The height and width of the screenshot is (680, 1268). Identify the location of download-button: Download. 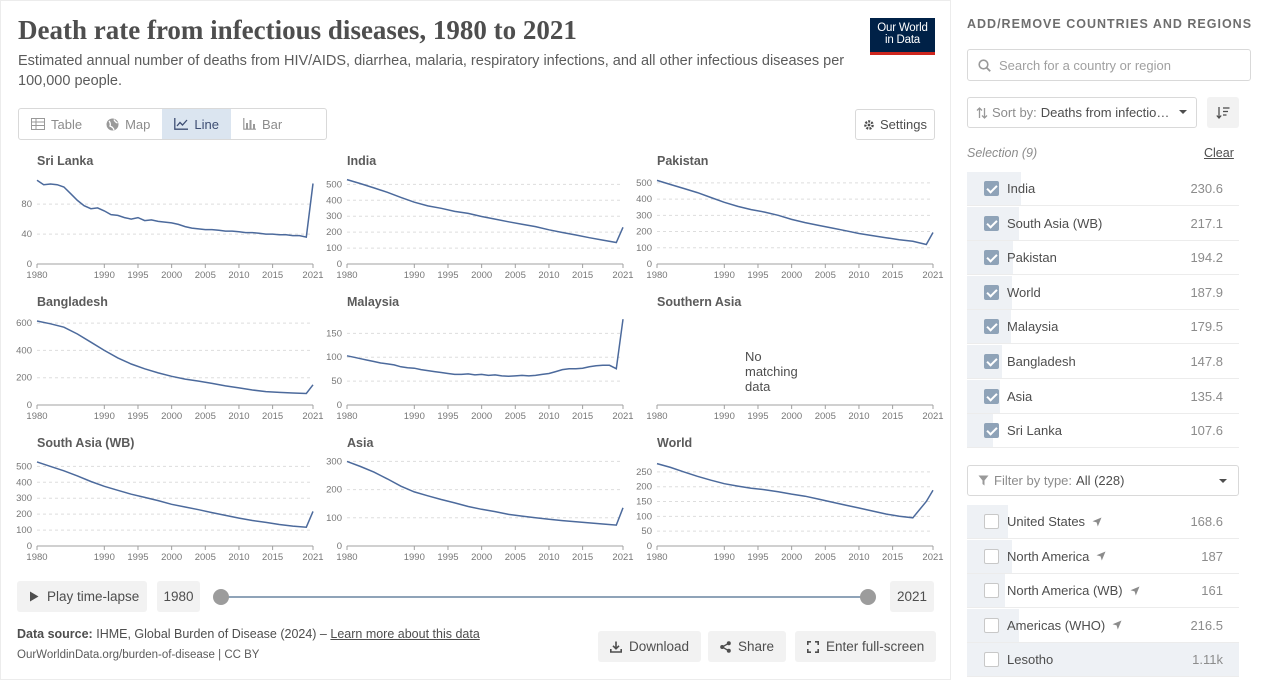
(650, 646).